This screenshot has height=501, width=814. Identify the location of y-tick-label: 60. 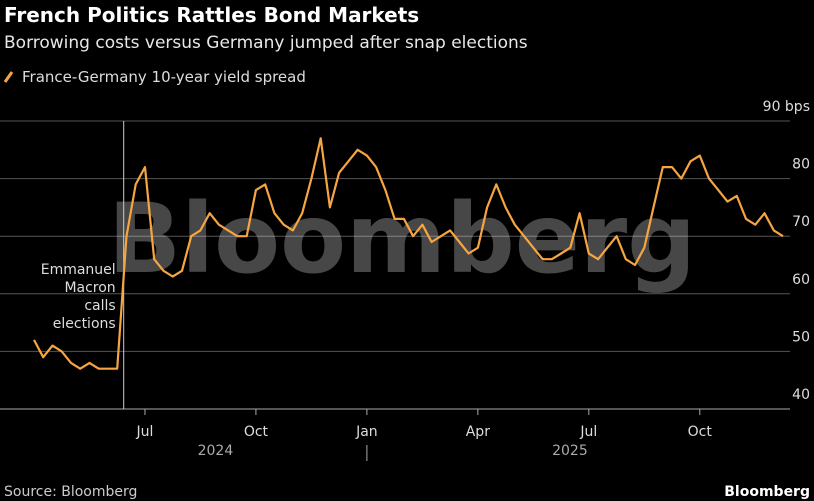
(801, 280).